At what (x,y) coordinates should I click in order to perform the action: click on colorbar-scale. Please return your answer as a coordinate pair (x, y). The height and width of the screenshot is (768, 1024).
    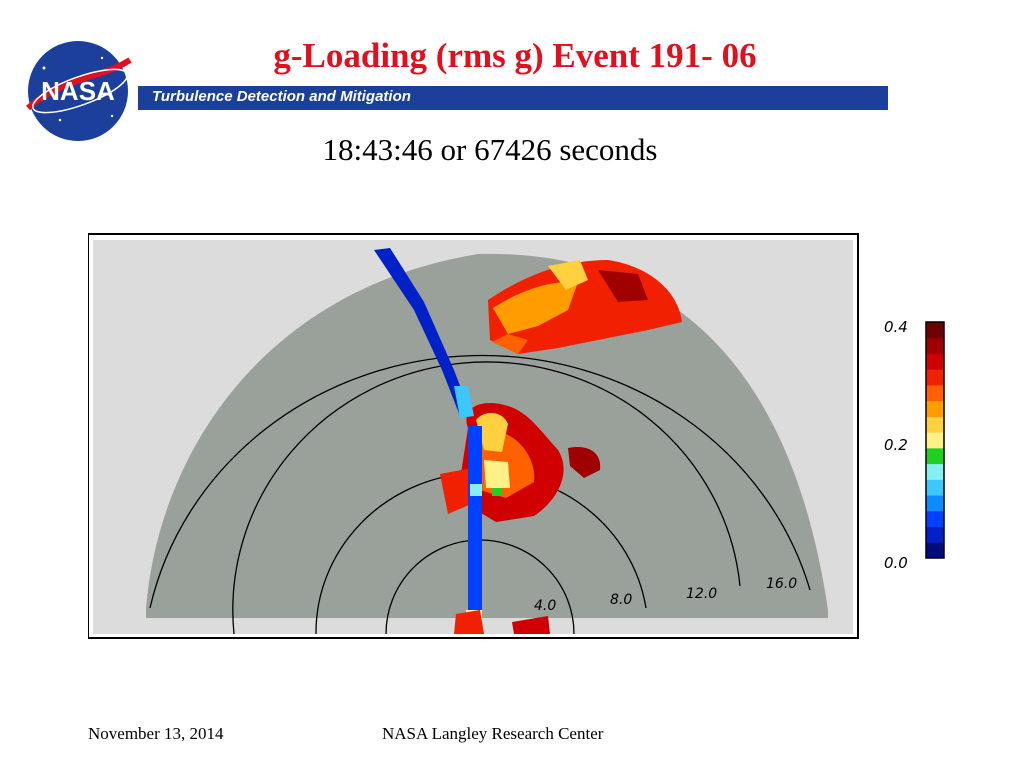
    Looking at the image, I should click on (935, 440).